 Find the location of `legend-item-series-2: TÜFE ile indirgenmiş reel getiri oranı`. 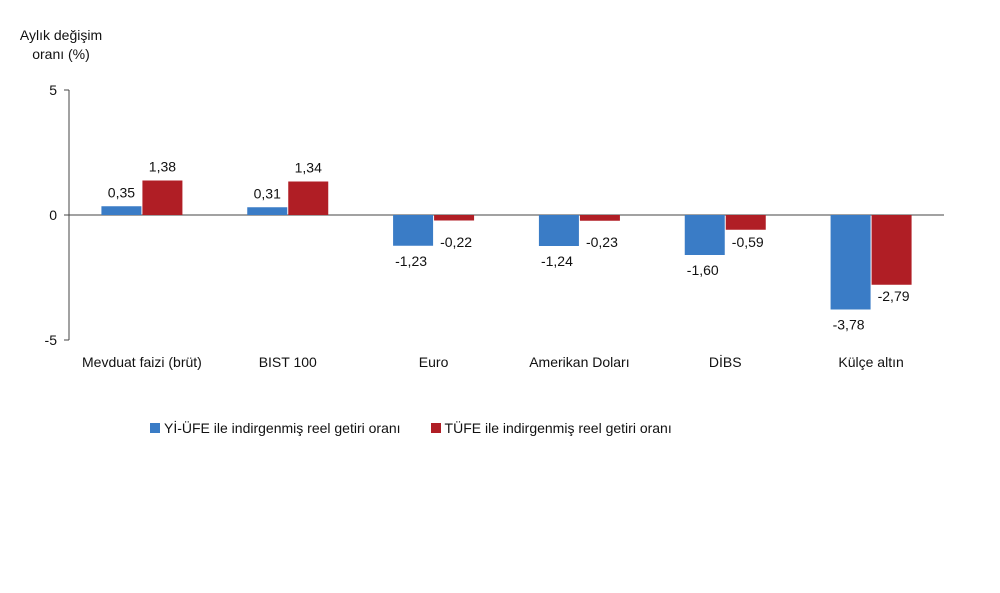

legend-item-series-2: TÜFE ile indirgenmiş reel getiri oranı is located at coordinates (551, 428).